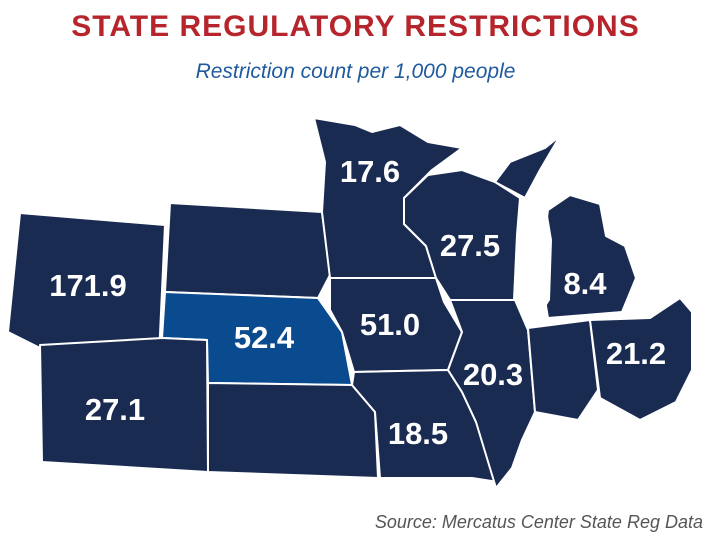  Describe the element at coordinates (247, 250) in the screenshot. I see `state-south-dakota` at that location.